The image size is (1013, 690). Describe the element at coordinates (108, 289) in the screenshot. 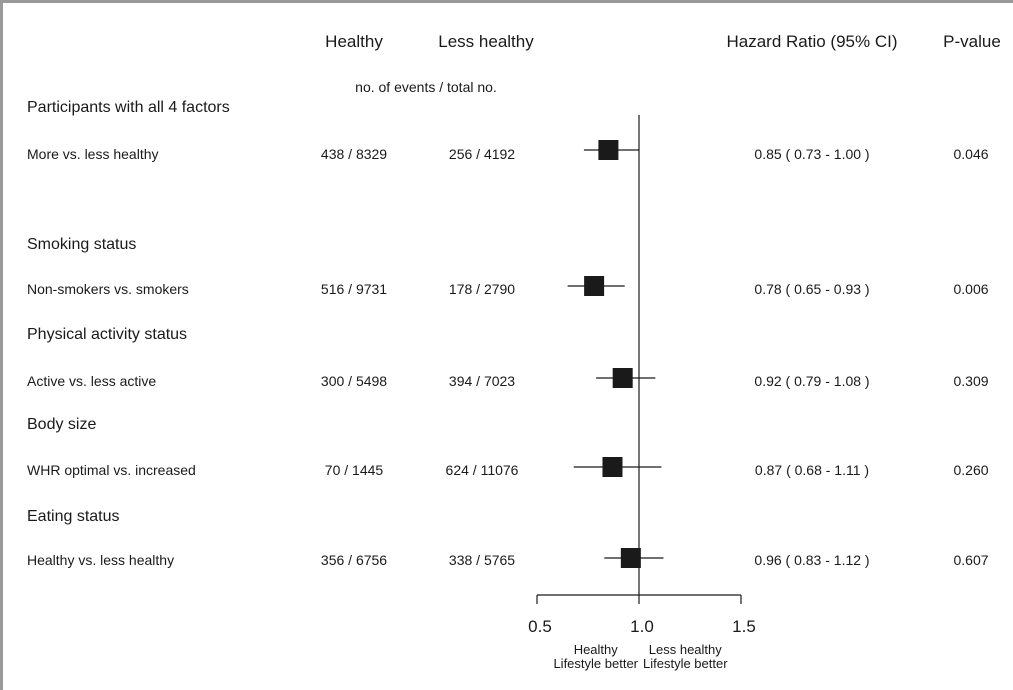

I see `row-label-non-smokers: Non-smokers vs. smokers` at that location.